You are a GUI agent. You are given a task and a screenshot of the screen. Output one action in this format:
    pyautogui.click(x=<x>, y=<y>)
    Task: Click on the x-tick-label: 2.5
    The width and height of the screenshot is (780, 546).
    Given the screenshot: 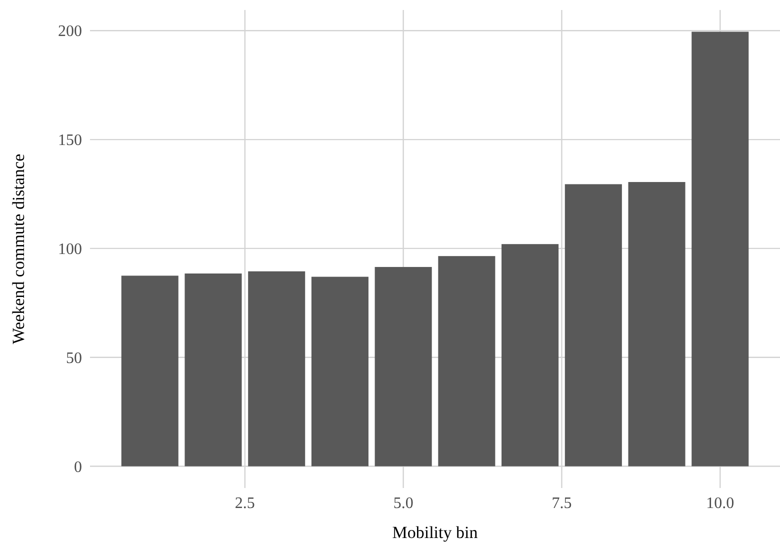 What is the action you would take?
    pyautogui.click(x=244, y=503)
    